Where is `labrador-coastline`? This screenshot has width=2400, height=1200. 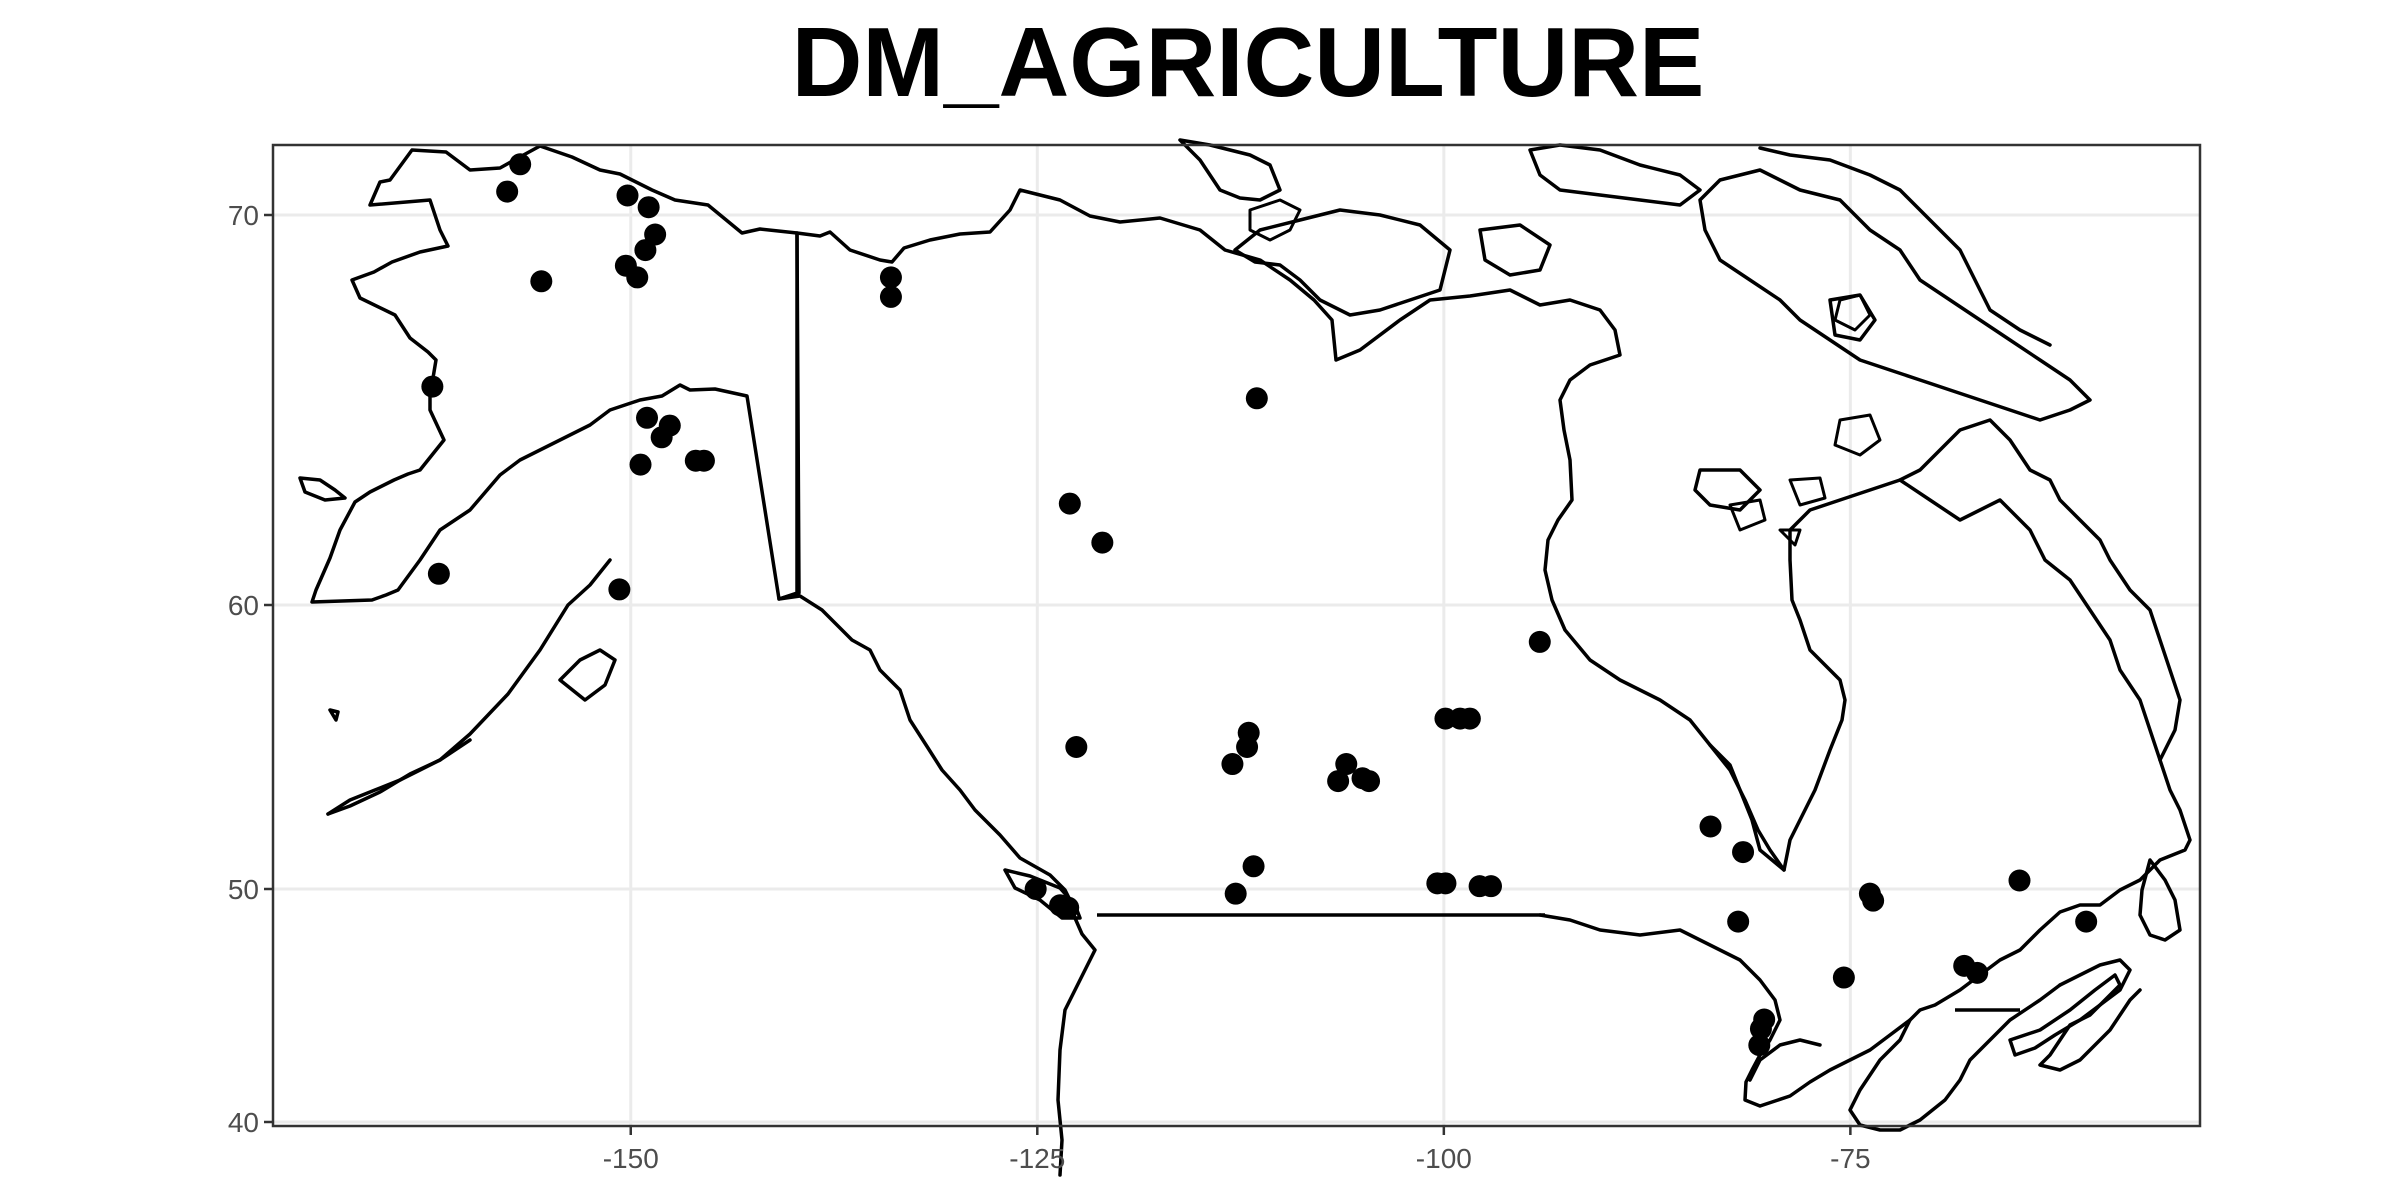
labrador-coastline is located at coordinates (2040, 590).